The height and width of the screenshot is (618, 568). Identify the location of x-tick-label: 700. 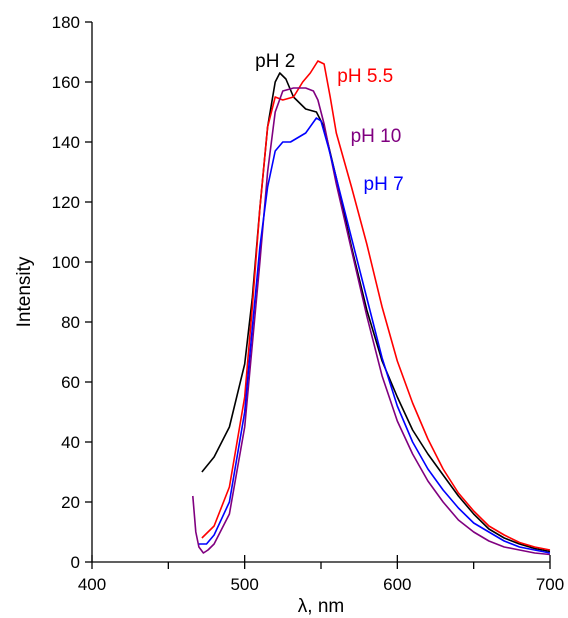
(550, 584).